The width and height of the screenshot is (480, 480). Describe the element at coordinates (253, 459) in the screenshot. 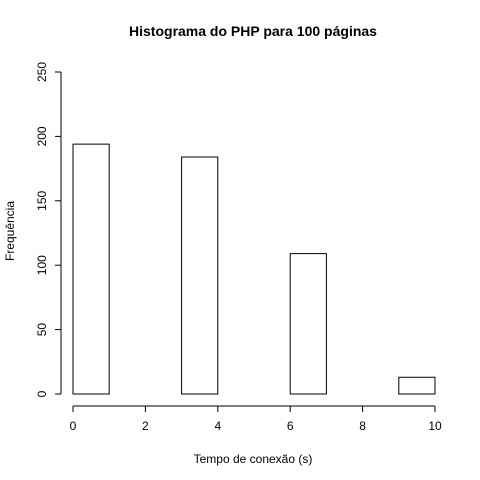

I see `x-axis-label: Tempo de conexão (s)` at that location.